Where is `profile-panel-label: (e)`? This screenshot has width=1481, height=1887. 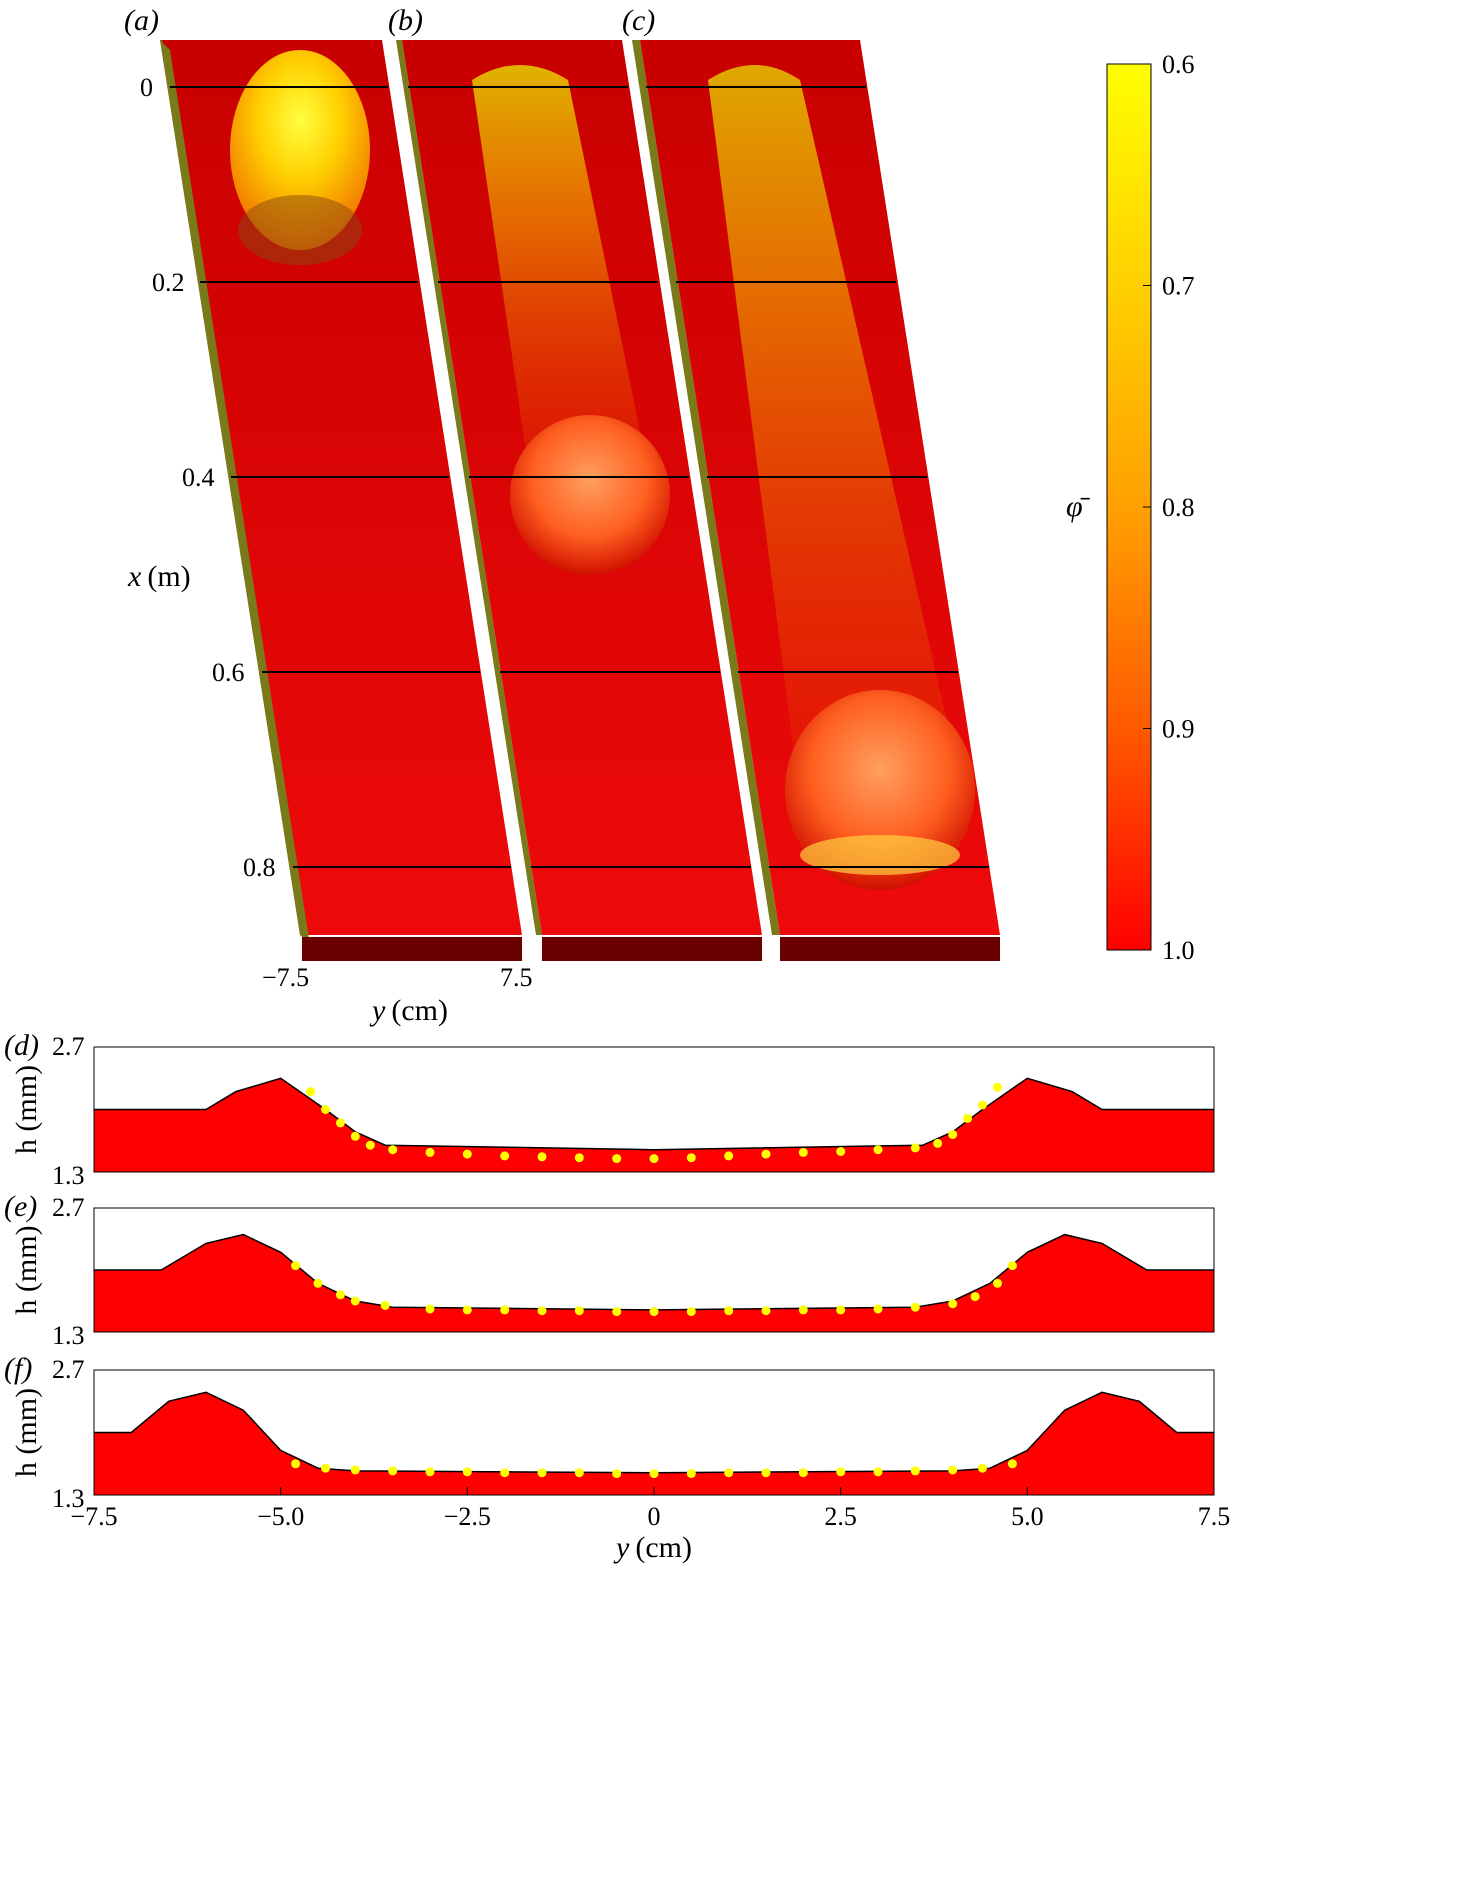
profile-panel-label: (e) is located at coordinates (20, 1206).